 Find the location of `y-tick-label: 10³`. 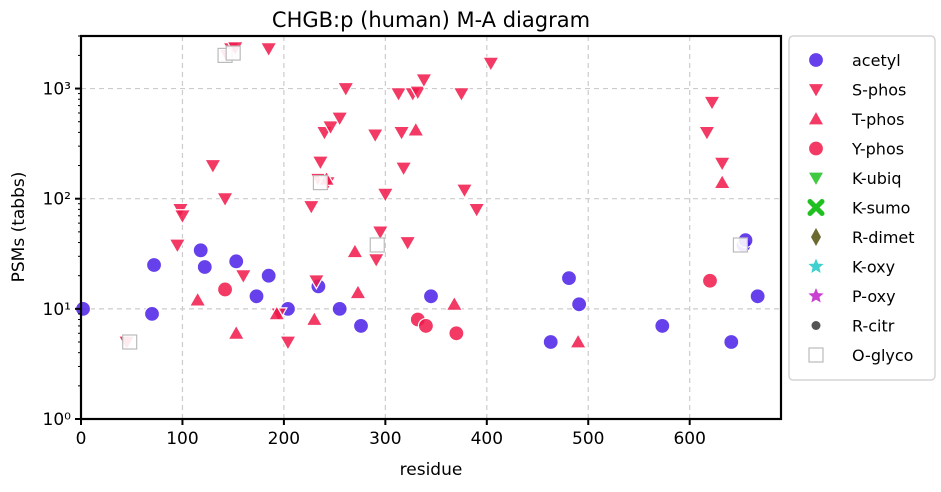

y-tick-label: 10³ is located at coordinates (57, 90).